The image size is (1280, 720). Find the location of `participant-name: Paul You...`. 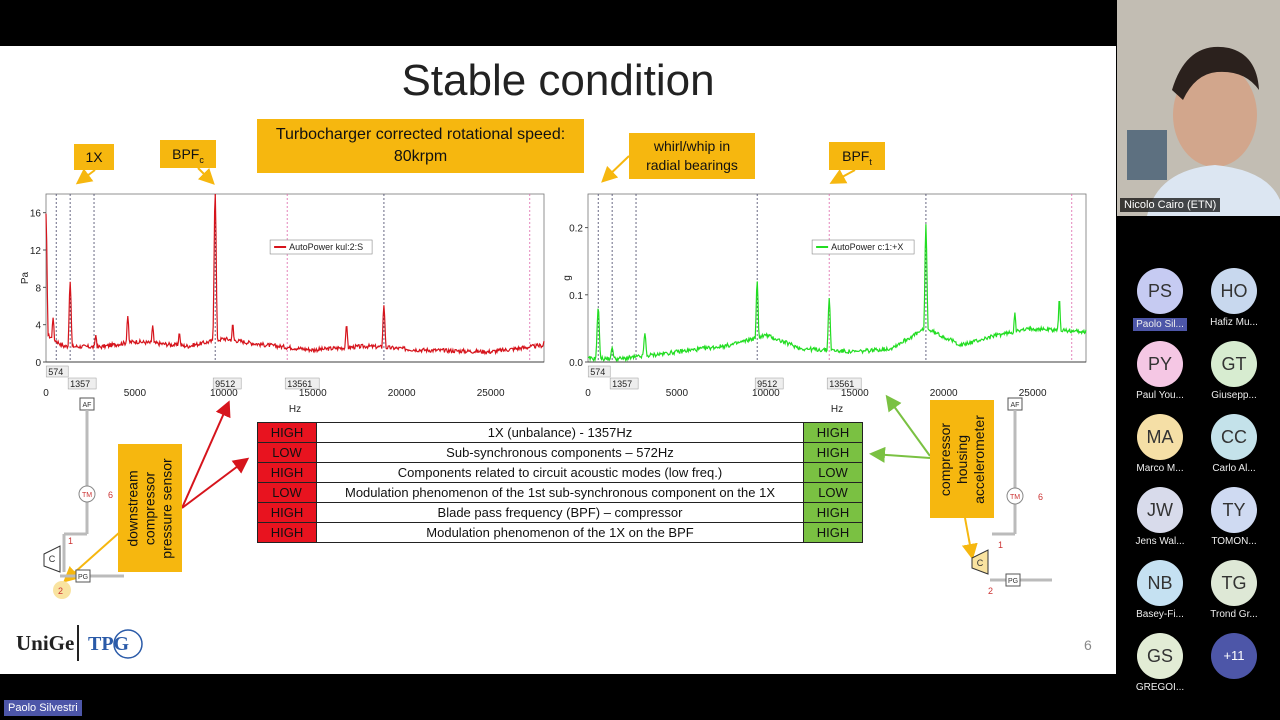

participant-name: Paul You... is located at coordinates (1160, 395).